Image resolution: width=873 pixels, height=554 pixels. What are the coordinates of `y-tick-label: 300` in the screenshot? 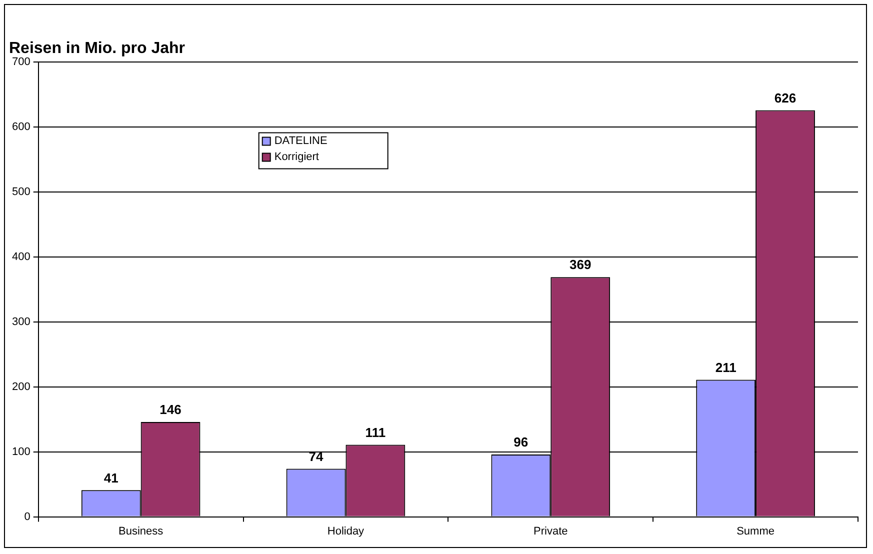 It's located at (21, 322).